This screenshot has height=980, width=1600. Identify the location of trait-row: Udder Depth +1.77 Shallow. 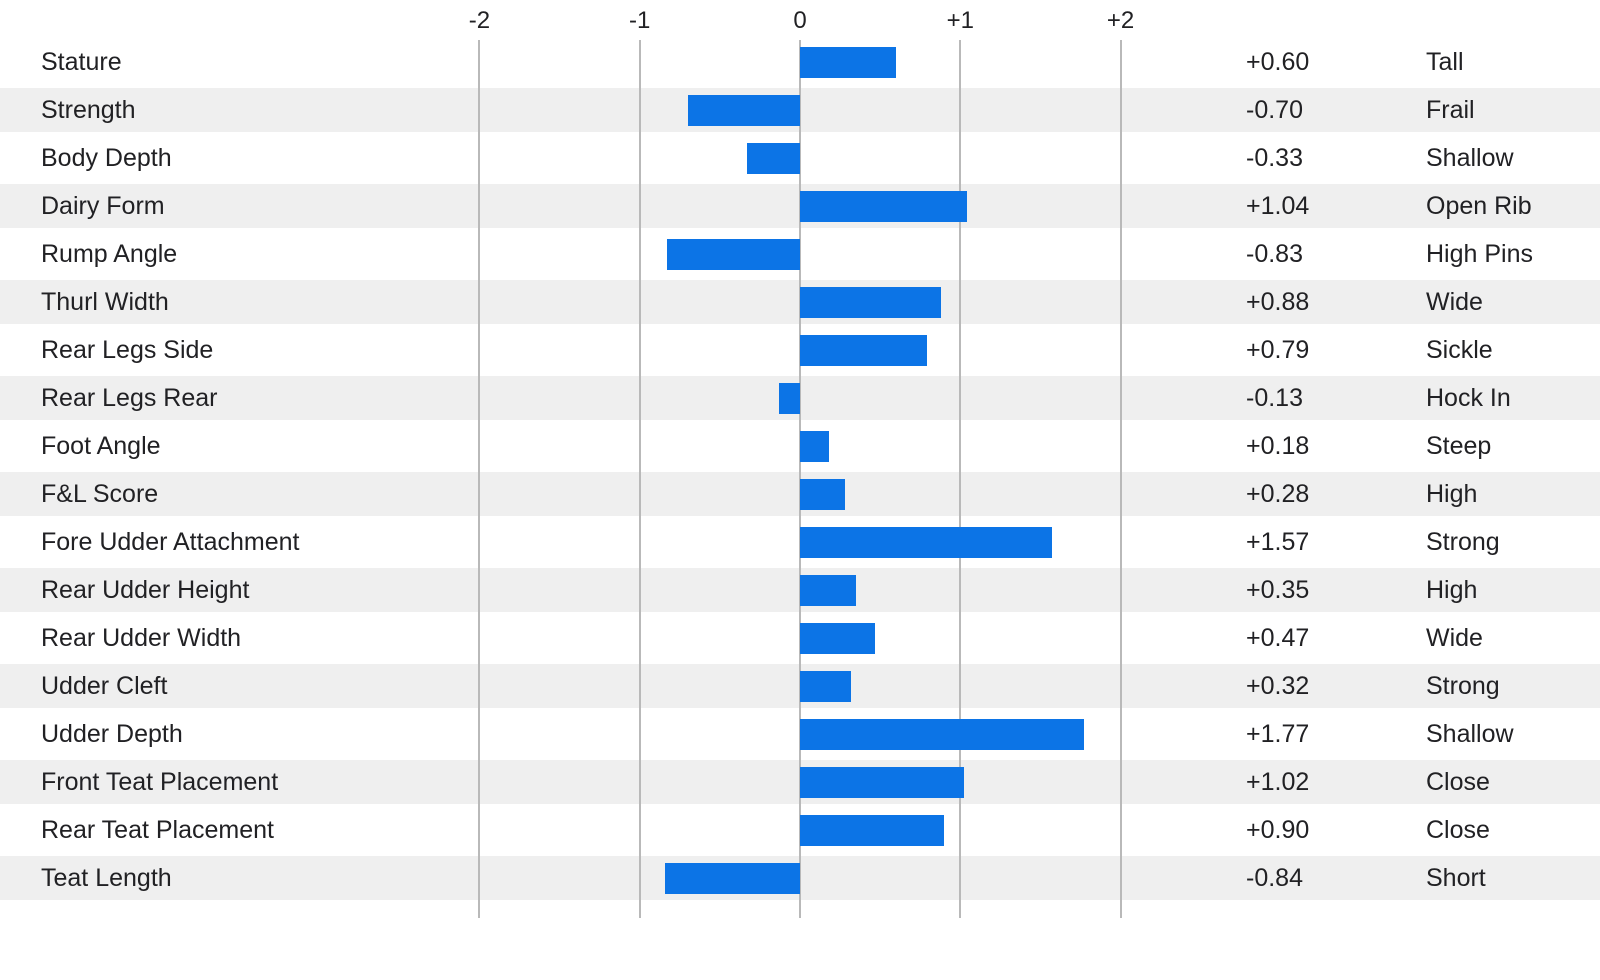
(800, 734).